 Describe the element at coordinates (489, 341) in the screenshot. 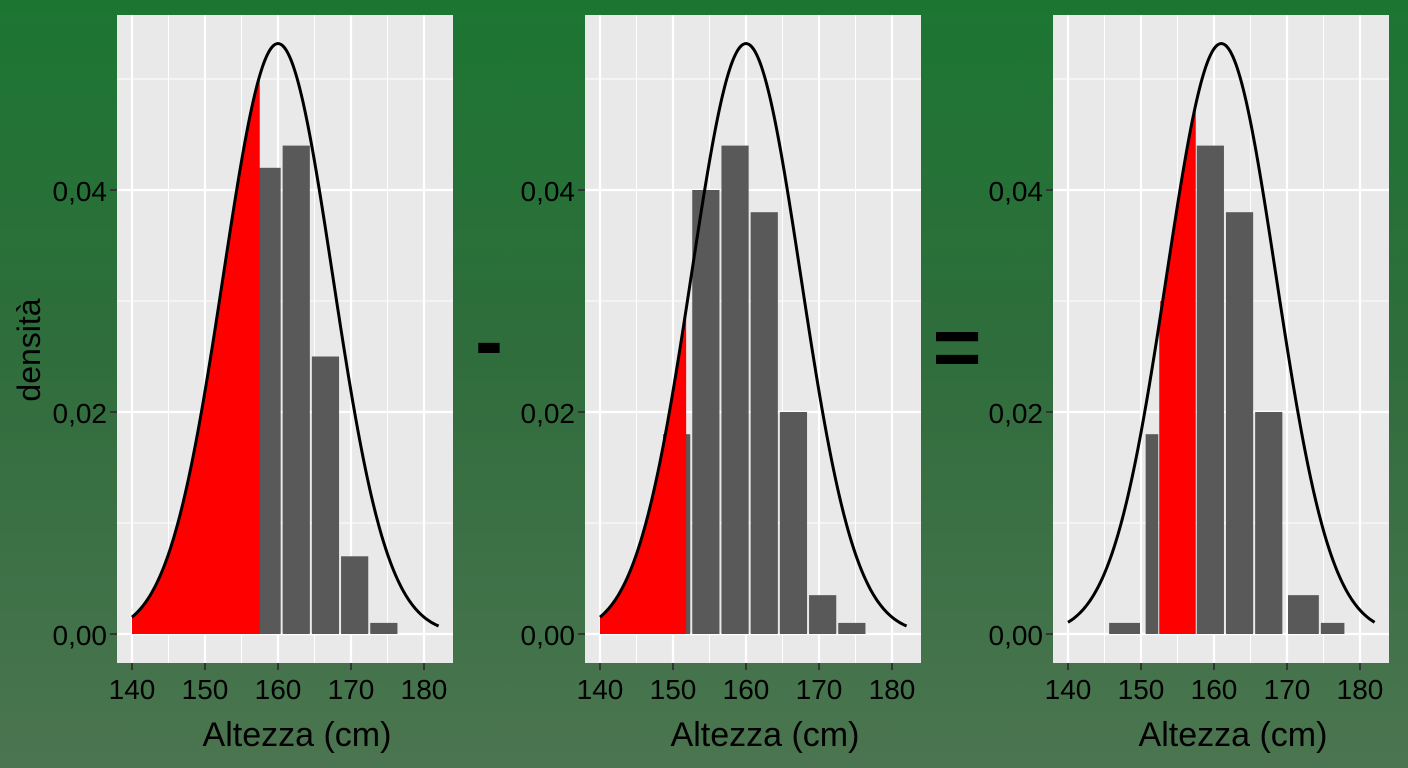

I see `minus-operator: -` at that location.